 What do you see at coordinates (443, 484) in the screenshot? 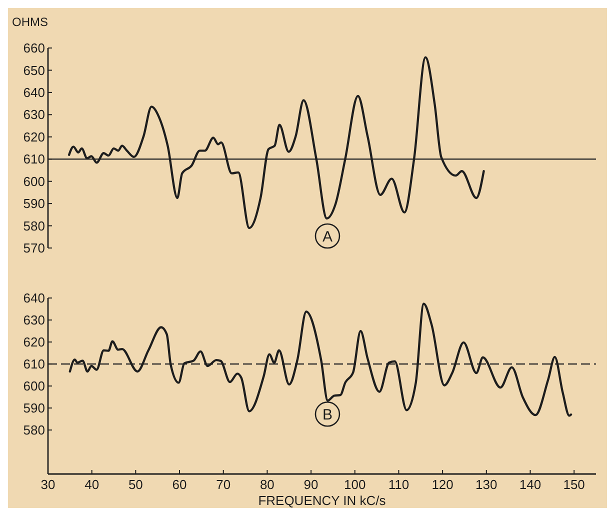
I see `x-tick-label: 120` at bounding box center [443, 484].